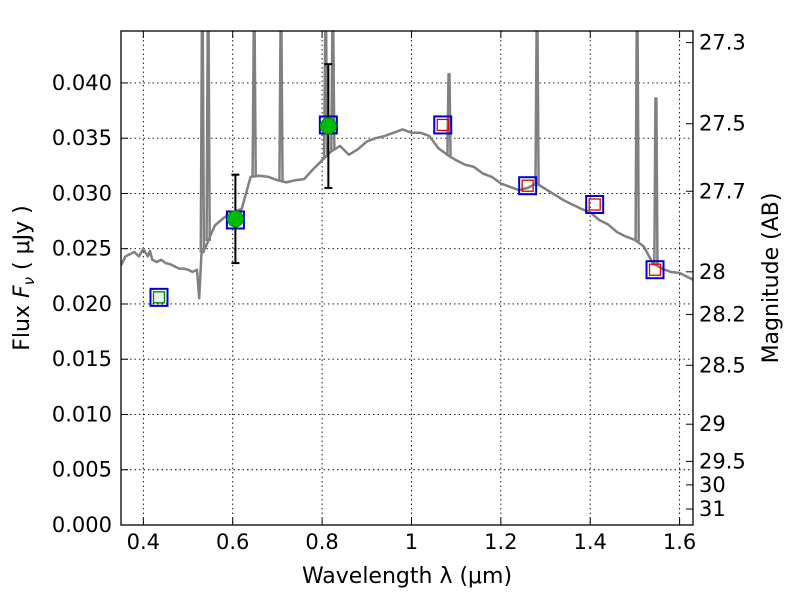 Image resolution: width=800 pixels, height=600 pixels. What do you see at coordinates (143, 542) in the screenshot?
I see `x-tick-label: 0.4` at bounding box center [143, 542].